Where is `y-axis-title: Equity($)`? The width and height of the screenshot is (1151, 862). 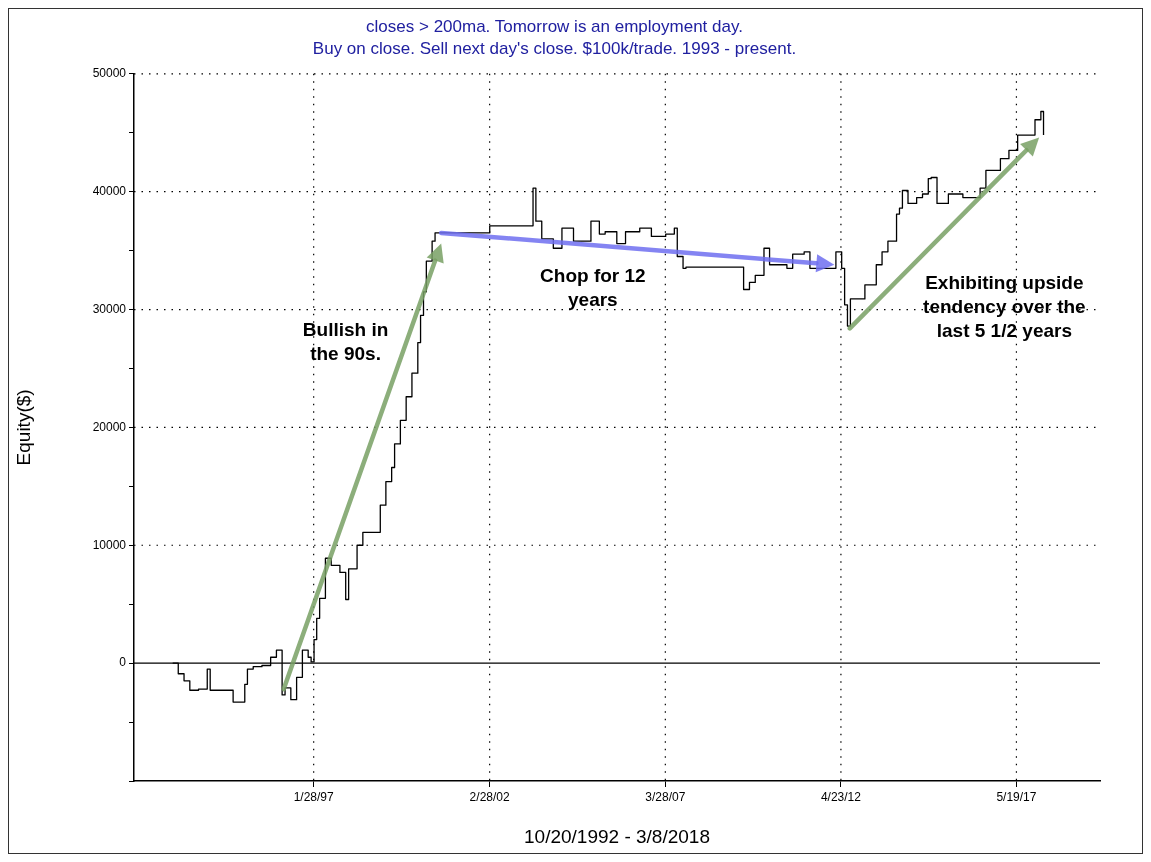
y-axis-title: Equity($) is located at coordinates (23, 427).